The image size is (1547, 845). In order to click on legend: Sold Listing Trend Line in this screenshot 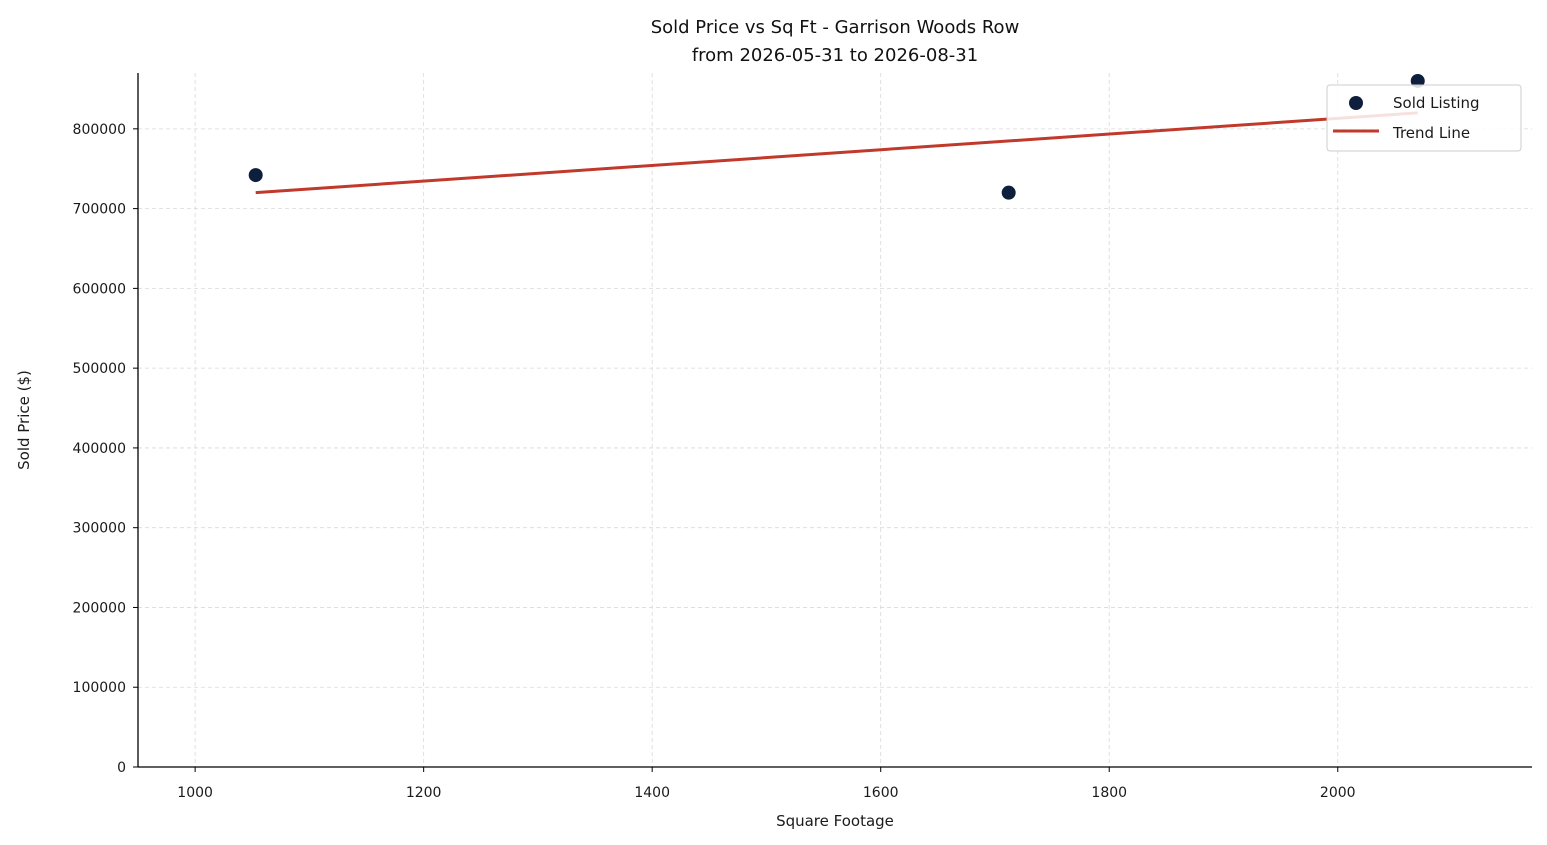, I will do `click(1424, 118)`.